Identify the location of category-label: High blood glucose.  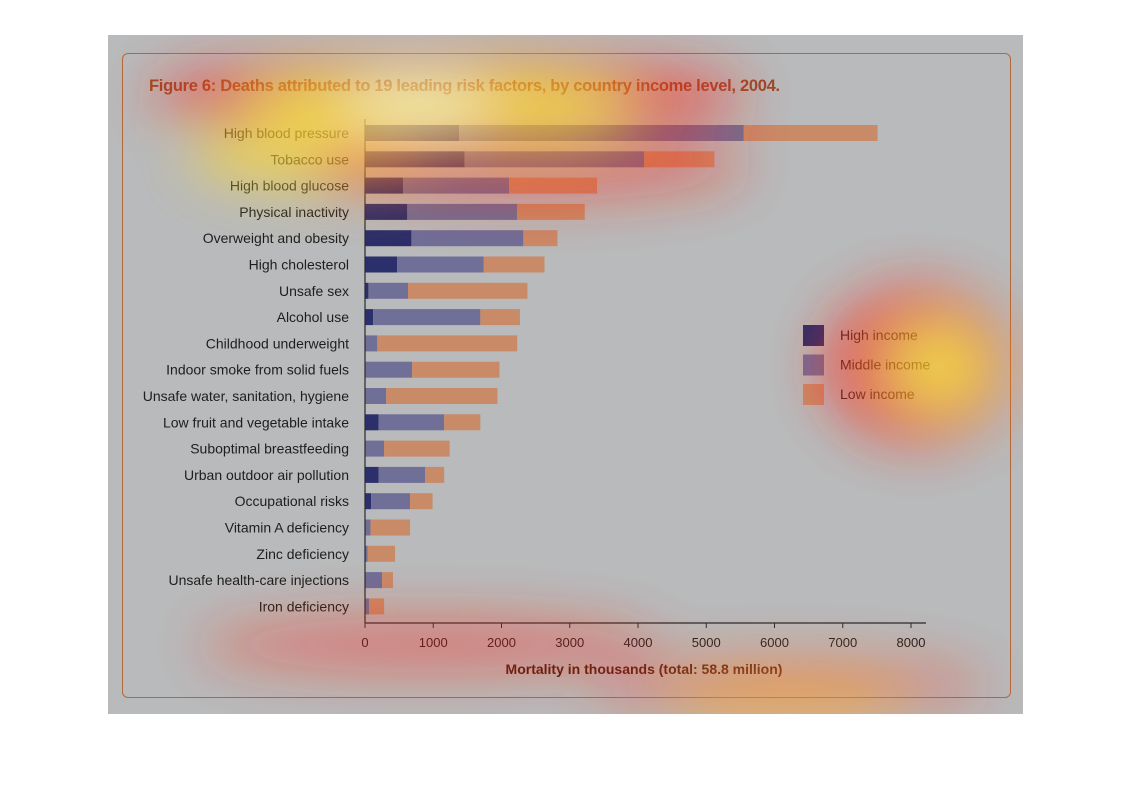
(289, 186).